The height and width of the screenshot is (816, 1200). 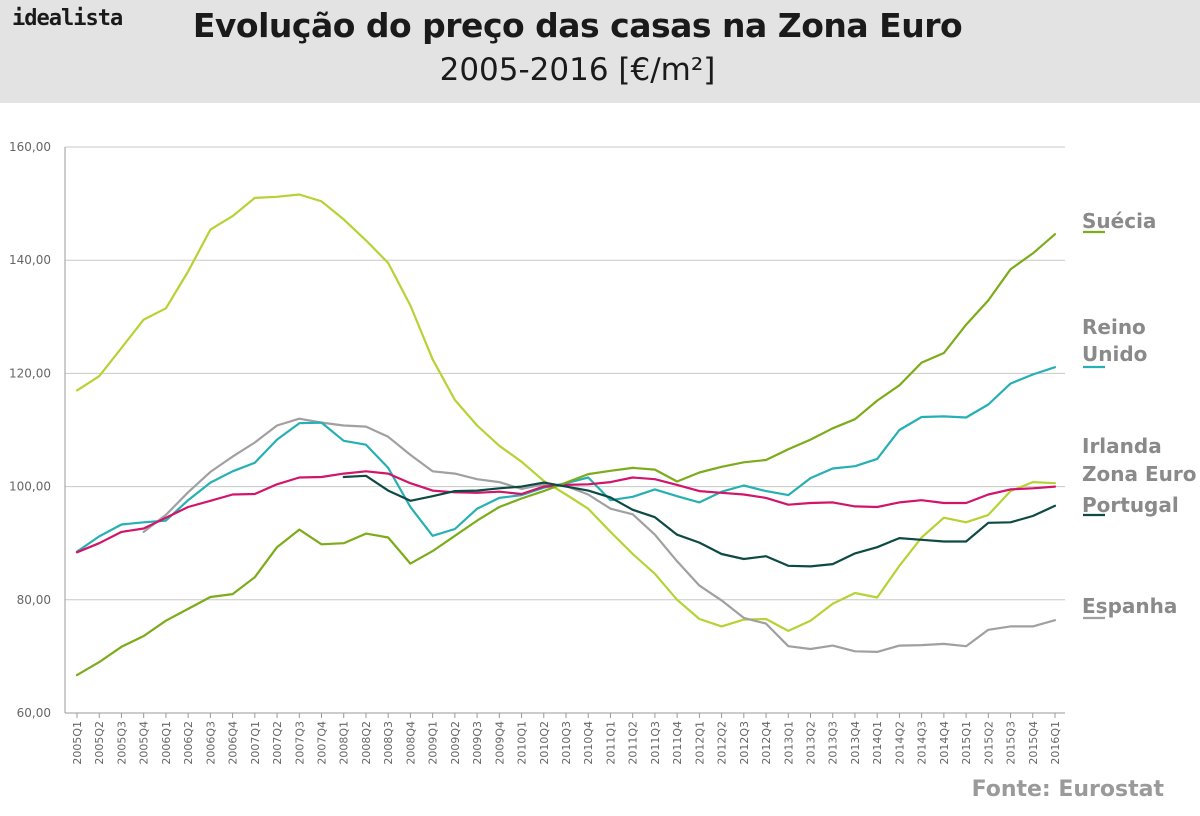 I want to click on x-tick-label: 2011Q1, so click(x=610, y=743).